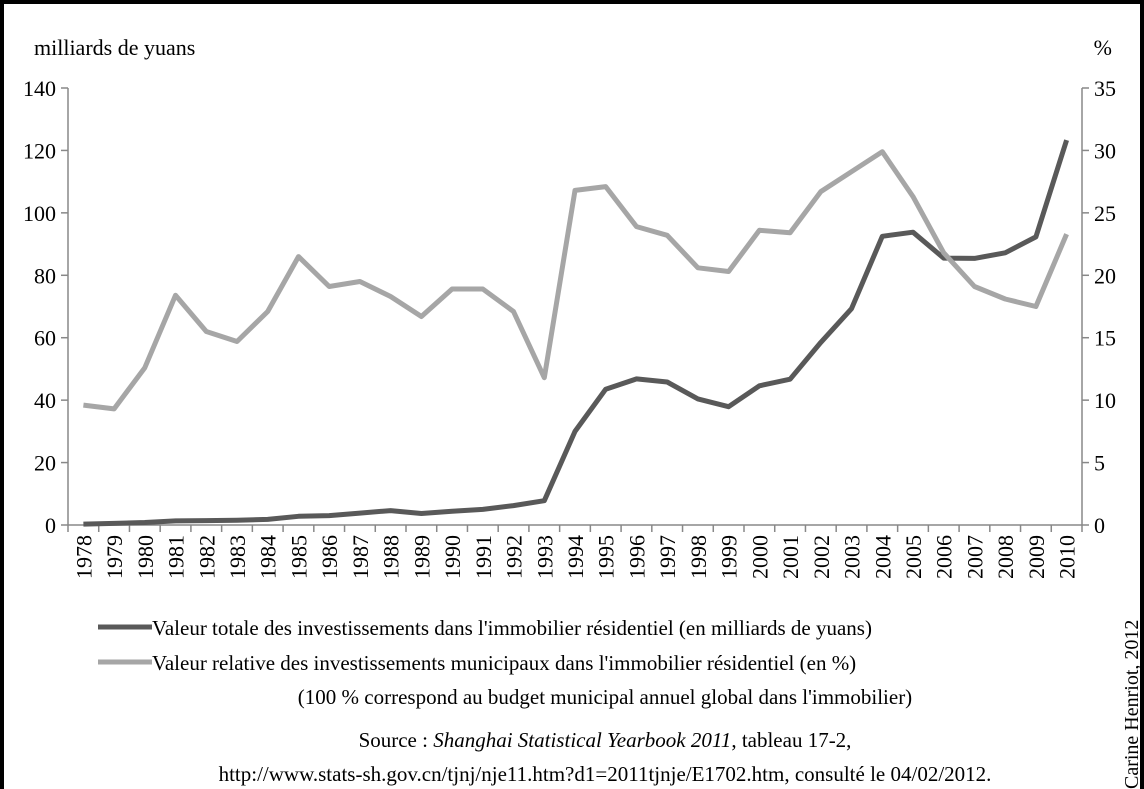  Describe the element at coordinates (83, 557) in the screenshot. I see `x-tick-label: 1978` at that location.